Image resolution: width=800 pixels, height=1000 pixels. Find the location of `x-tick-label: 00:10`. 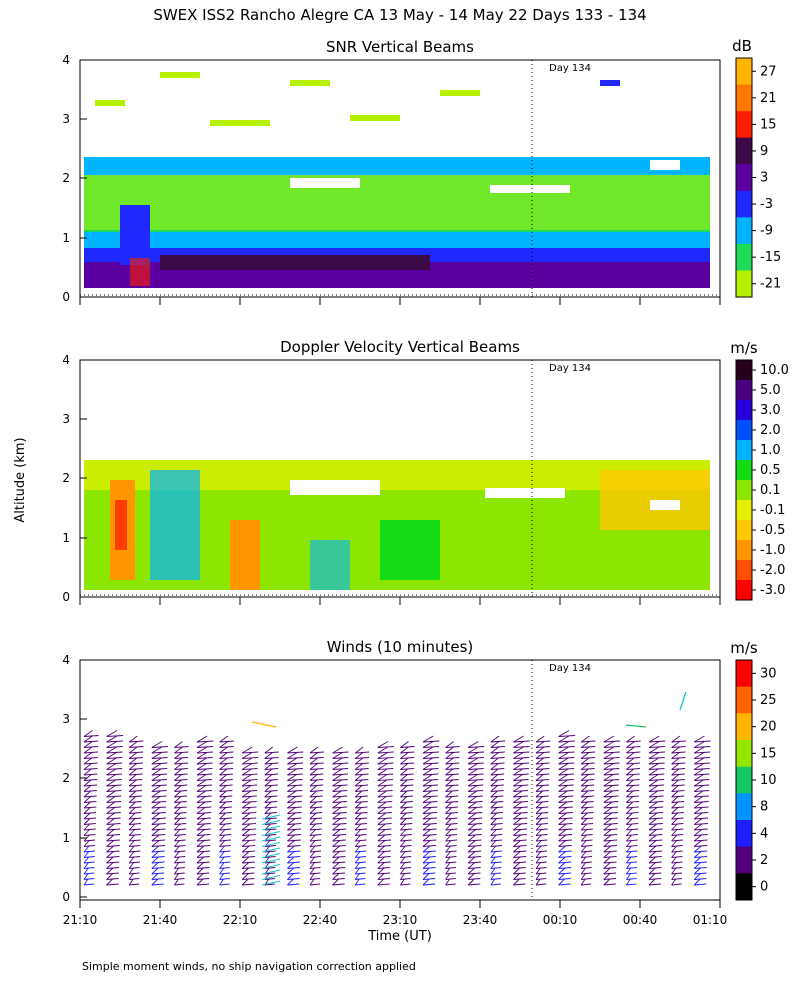

x-tick-label: 00:10 is located at coordinates (560, 920).